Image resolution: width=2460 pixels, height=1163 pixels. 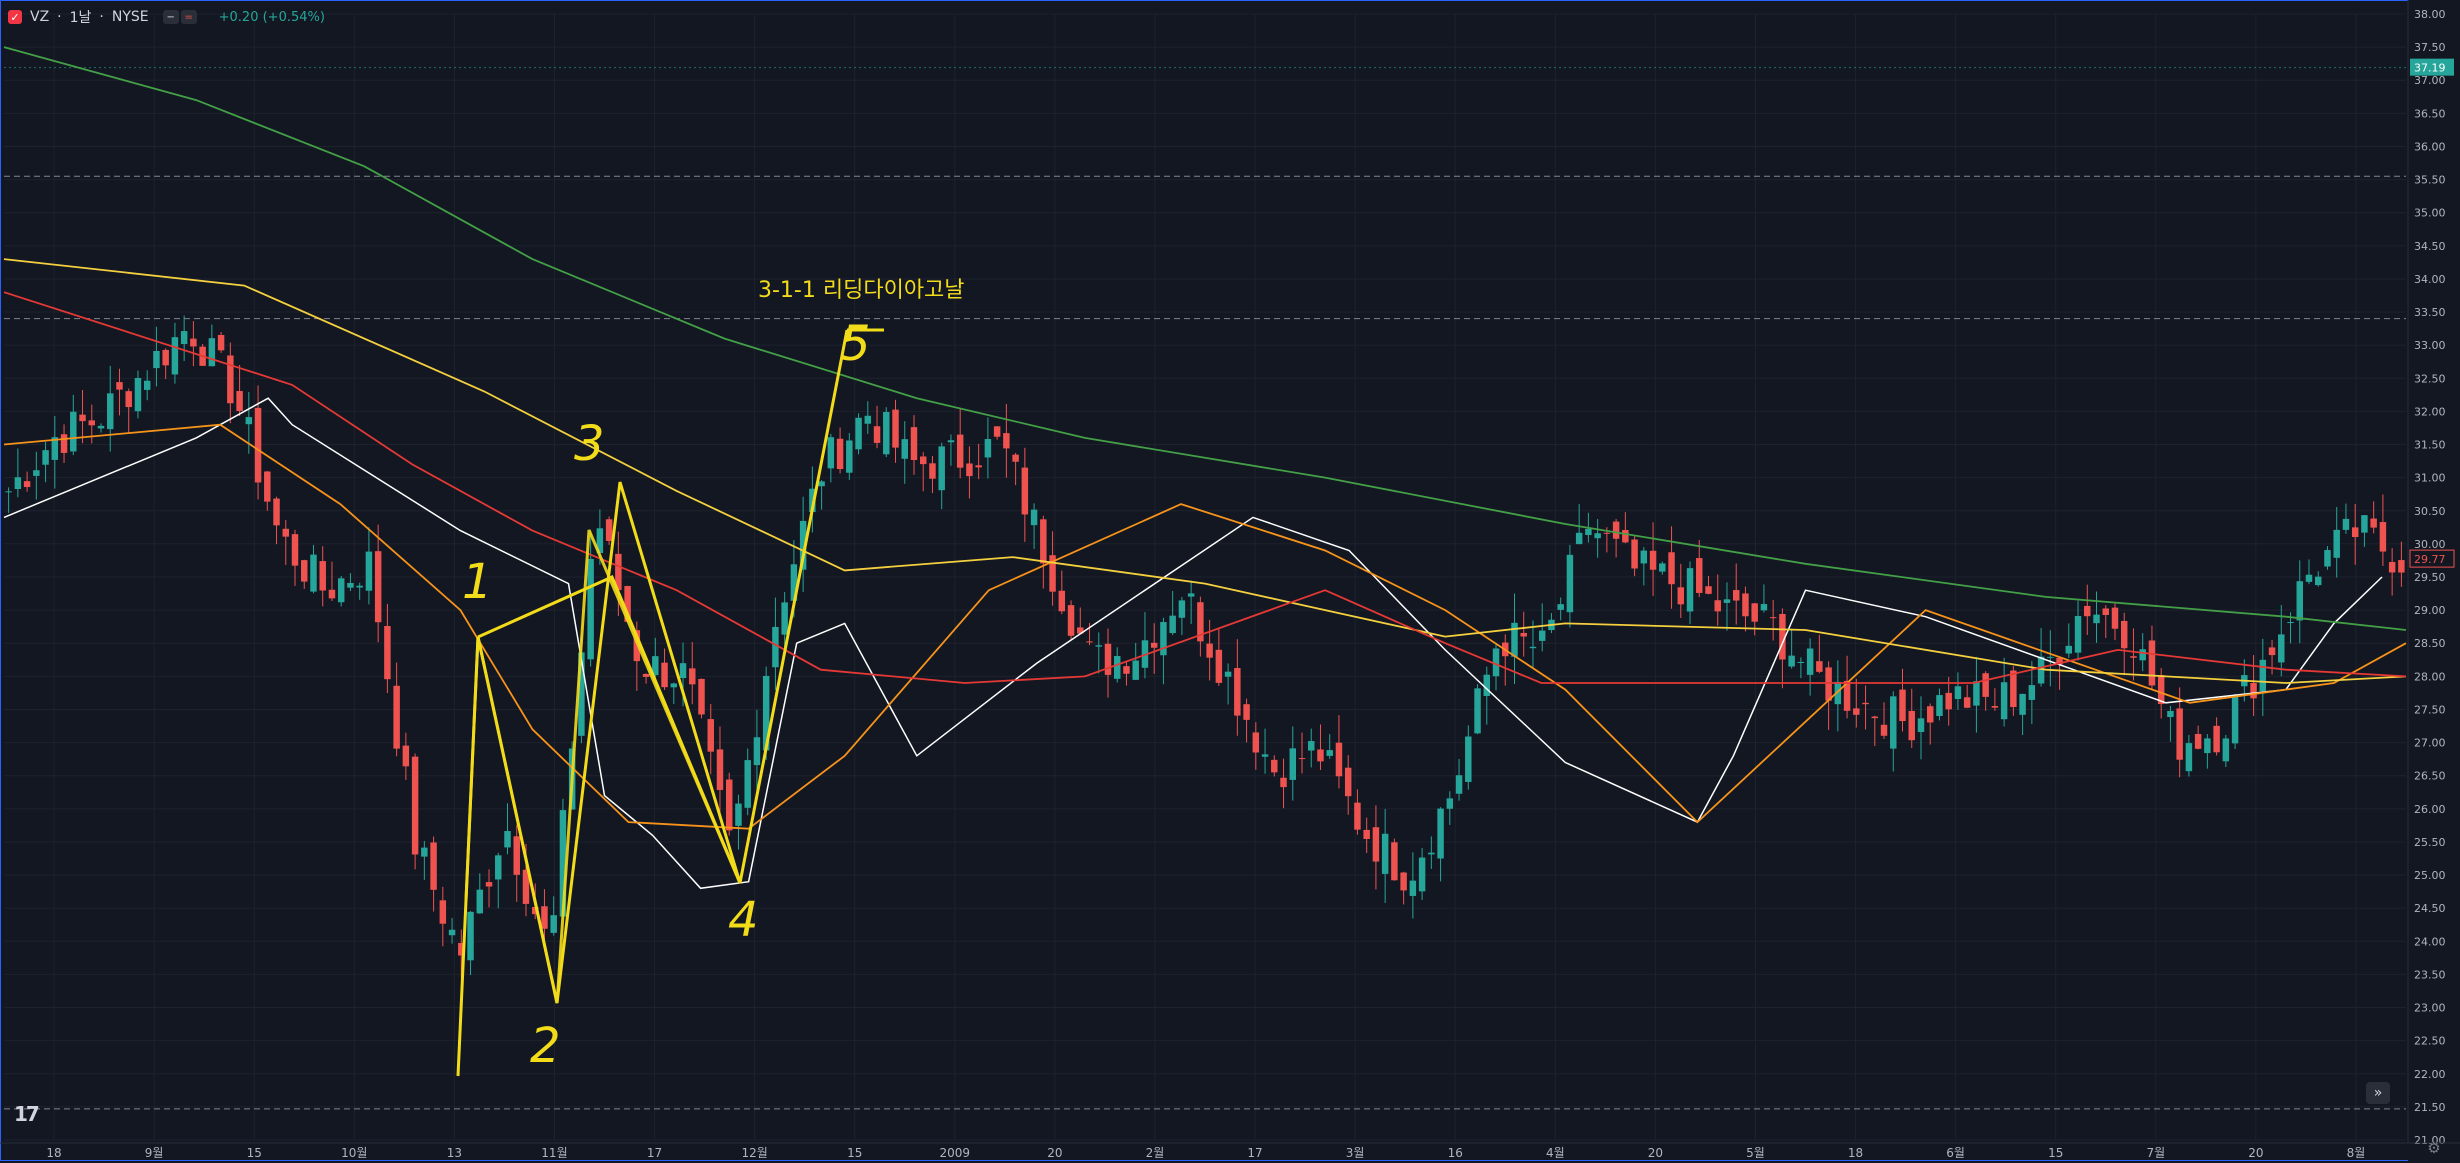 What do you see at coordinates (2434, 1148) in the screenshot?
I see `settings-gear-icon: ⚙` at bounding box center [2434, 1148].